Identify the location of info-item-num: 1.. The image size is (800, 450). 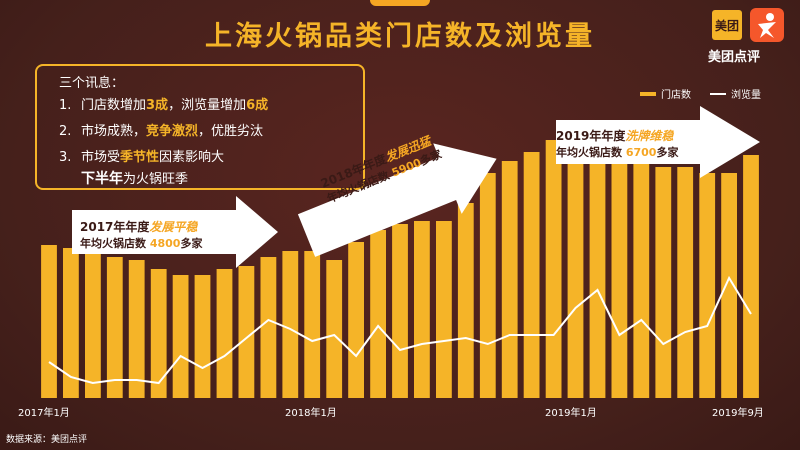
(65, 105).